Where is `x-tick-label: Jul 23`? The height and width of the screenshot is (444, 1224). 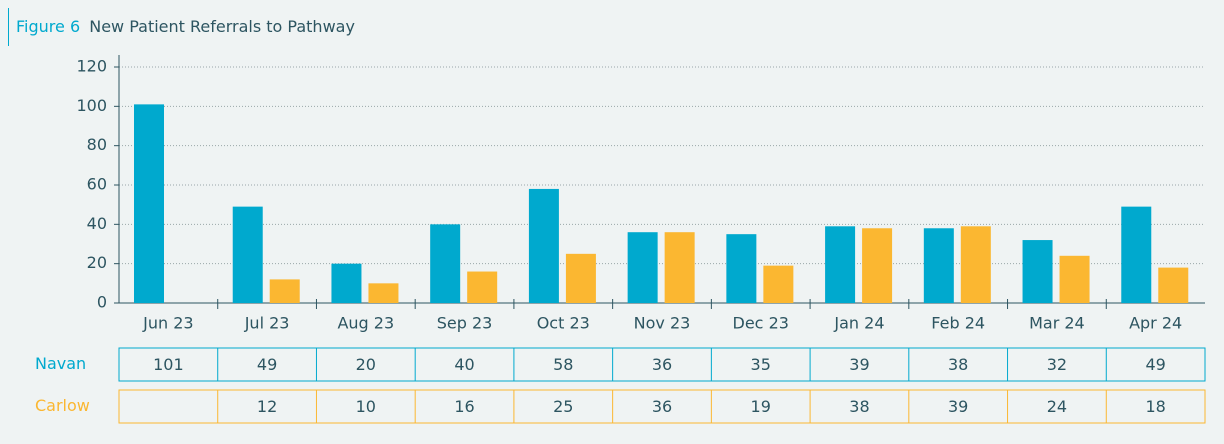 x-tick-label: Jul 23 is located at coordinates (267, 323).